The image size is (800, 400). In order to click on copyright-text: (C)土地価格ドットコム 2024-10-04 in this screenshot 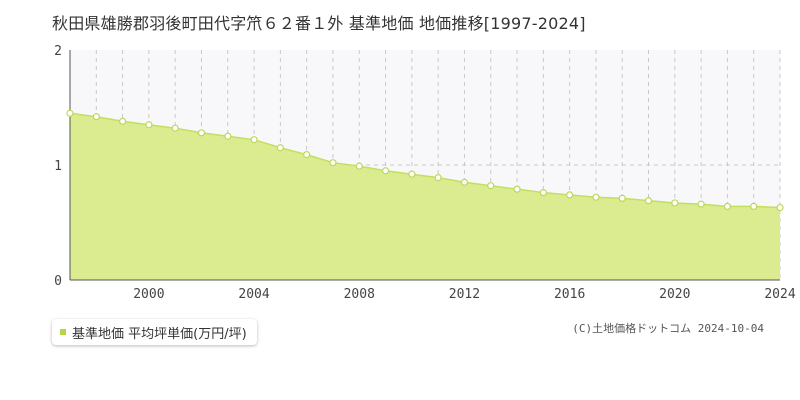, I will do `click(668, 328)`.